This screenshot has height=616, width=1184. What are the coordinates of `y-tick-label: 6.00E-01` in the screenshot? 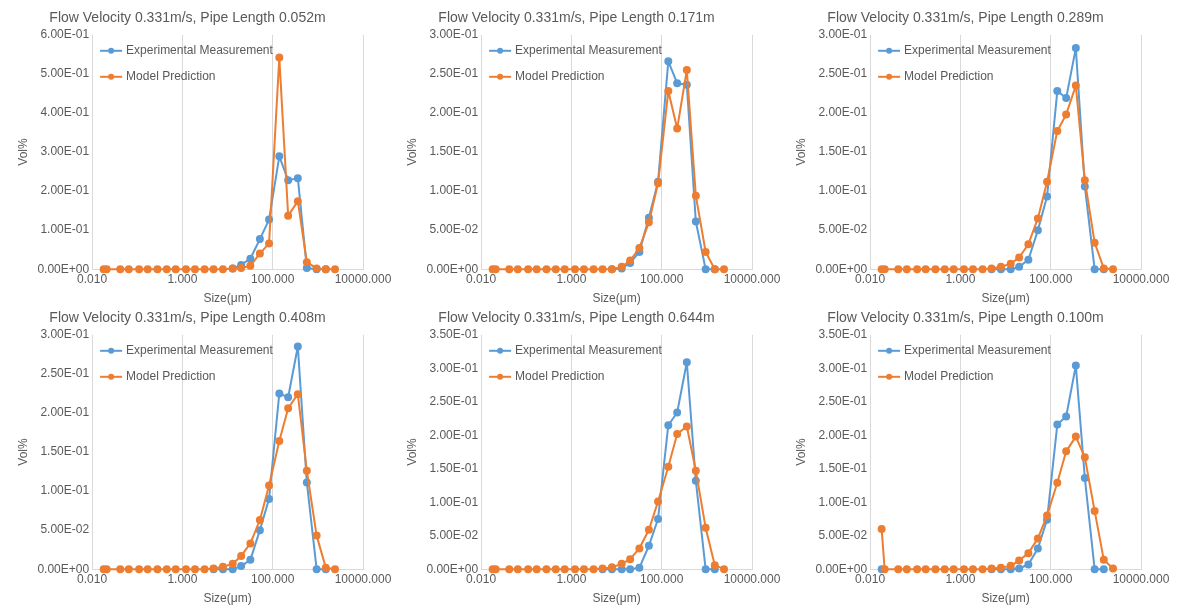 It's located at (65, 34).